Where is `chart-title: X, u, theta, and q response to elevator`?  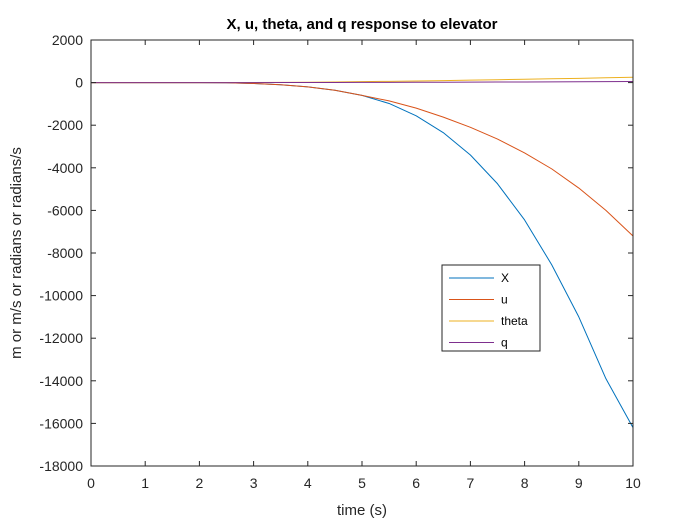
chart-title: X, u, theta, and q response to elevator is located at coordinates (362, 24).